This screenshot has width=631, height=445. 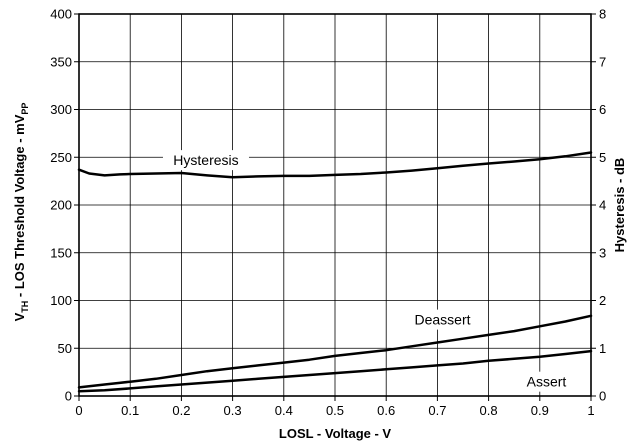 I want to click on y2-tick-label: 3, so click(x=602, y=252).